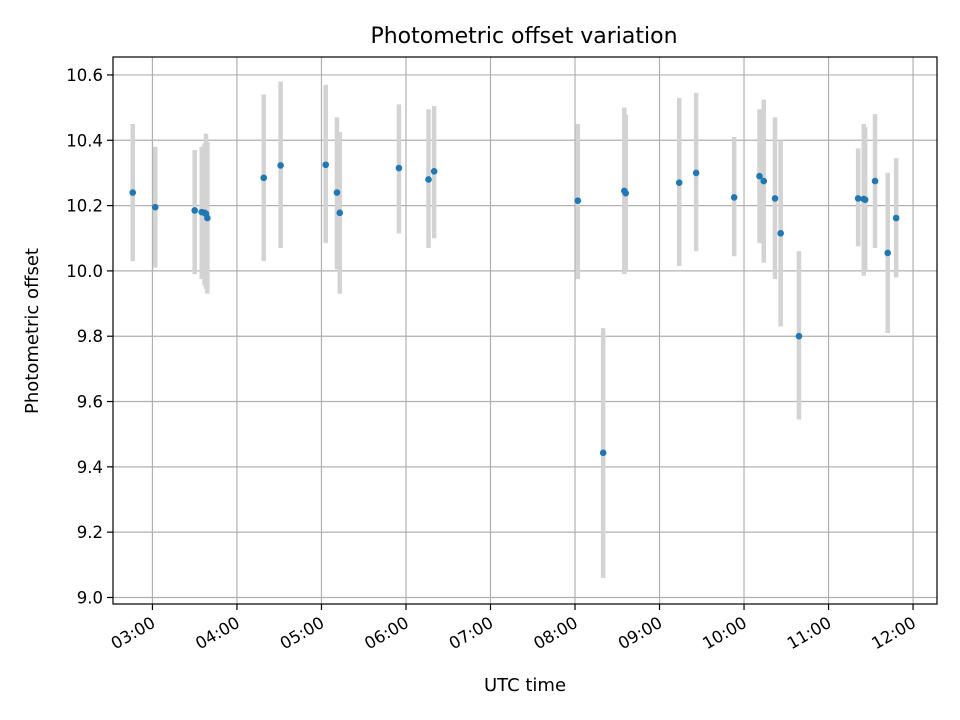  Describe the element at coordinates (84, 271) in the screenshot. I see `y-tick-label: 10.0` at that location.